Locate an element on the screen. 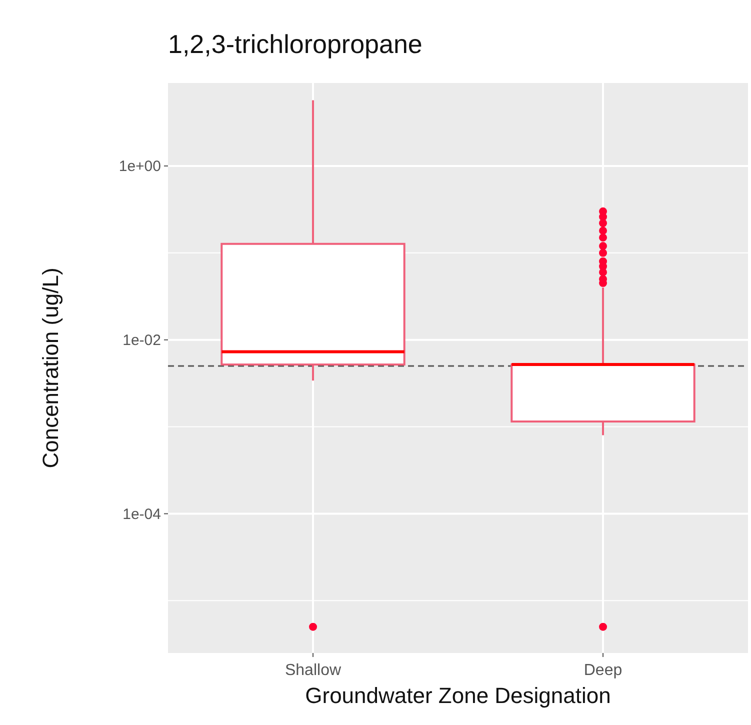 The width and height of the screenshot is (751, 725). y-tick-label: 1e+00 is located at coordinates (139, 167).